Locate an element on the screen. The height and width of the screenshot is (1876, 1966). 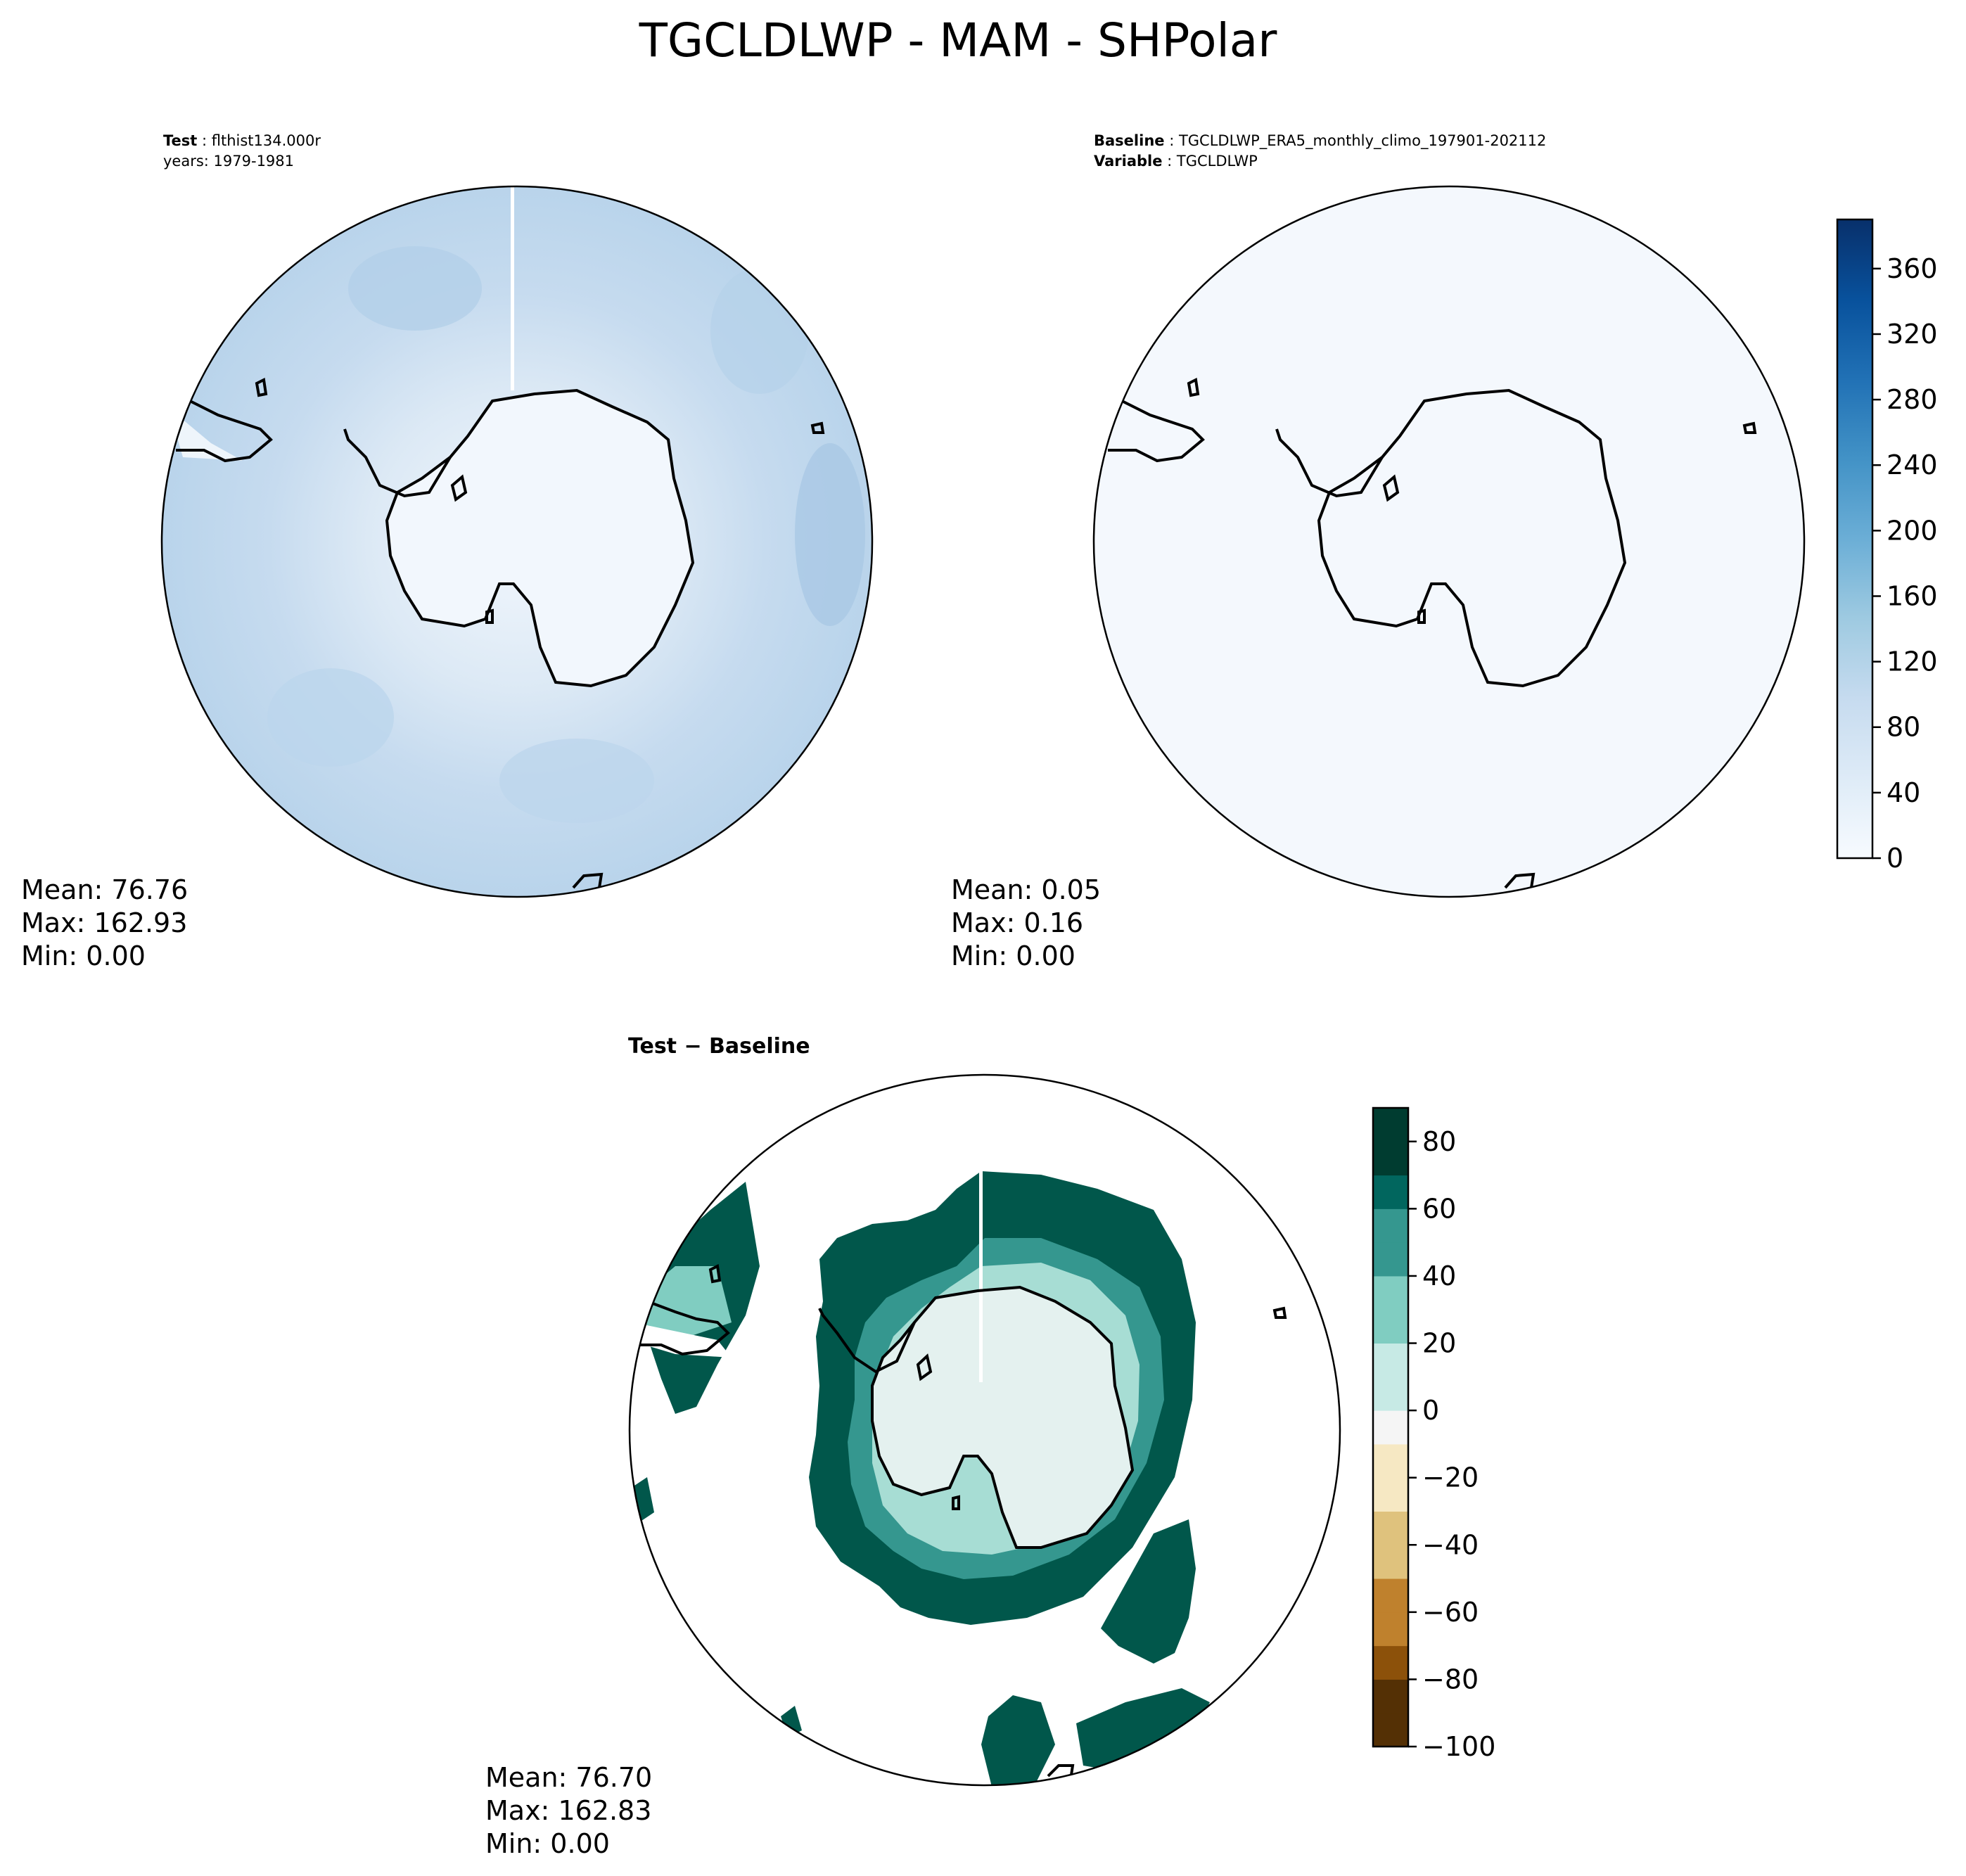
colorbar-blues-tick-label: 0 is located at coordinates (1895, 858).